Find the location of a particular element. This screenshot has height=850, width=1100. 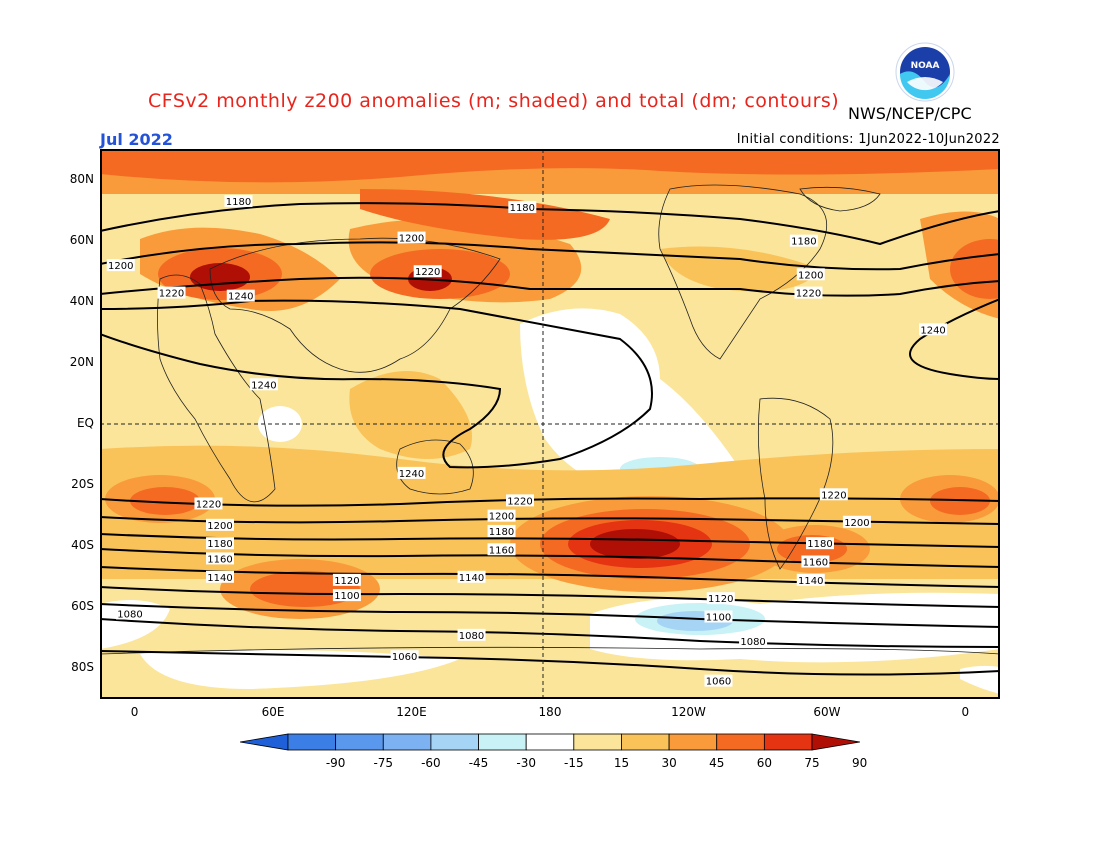

neutral-spot-africa is located at coordinates (280, 424).